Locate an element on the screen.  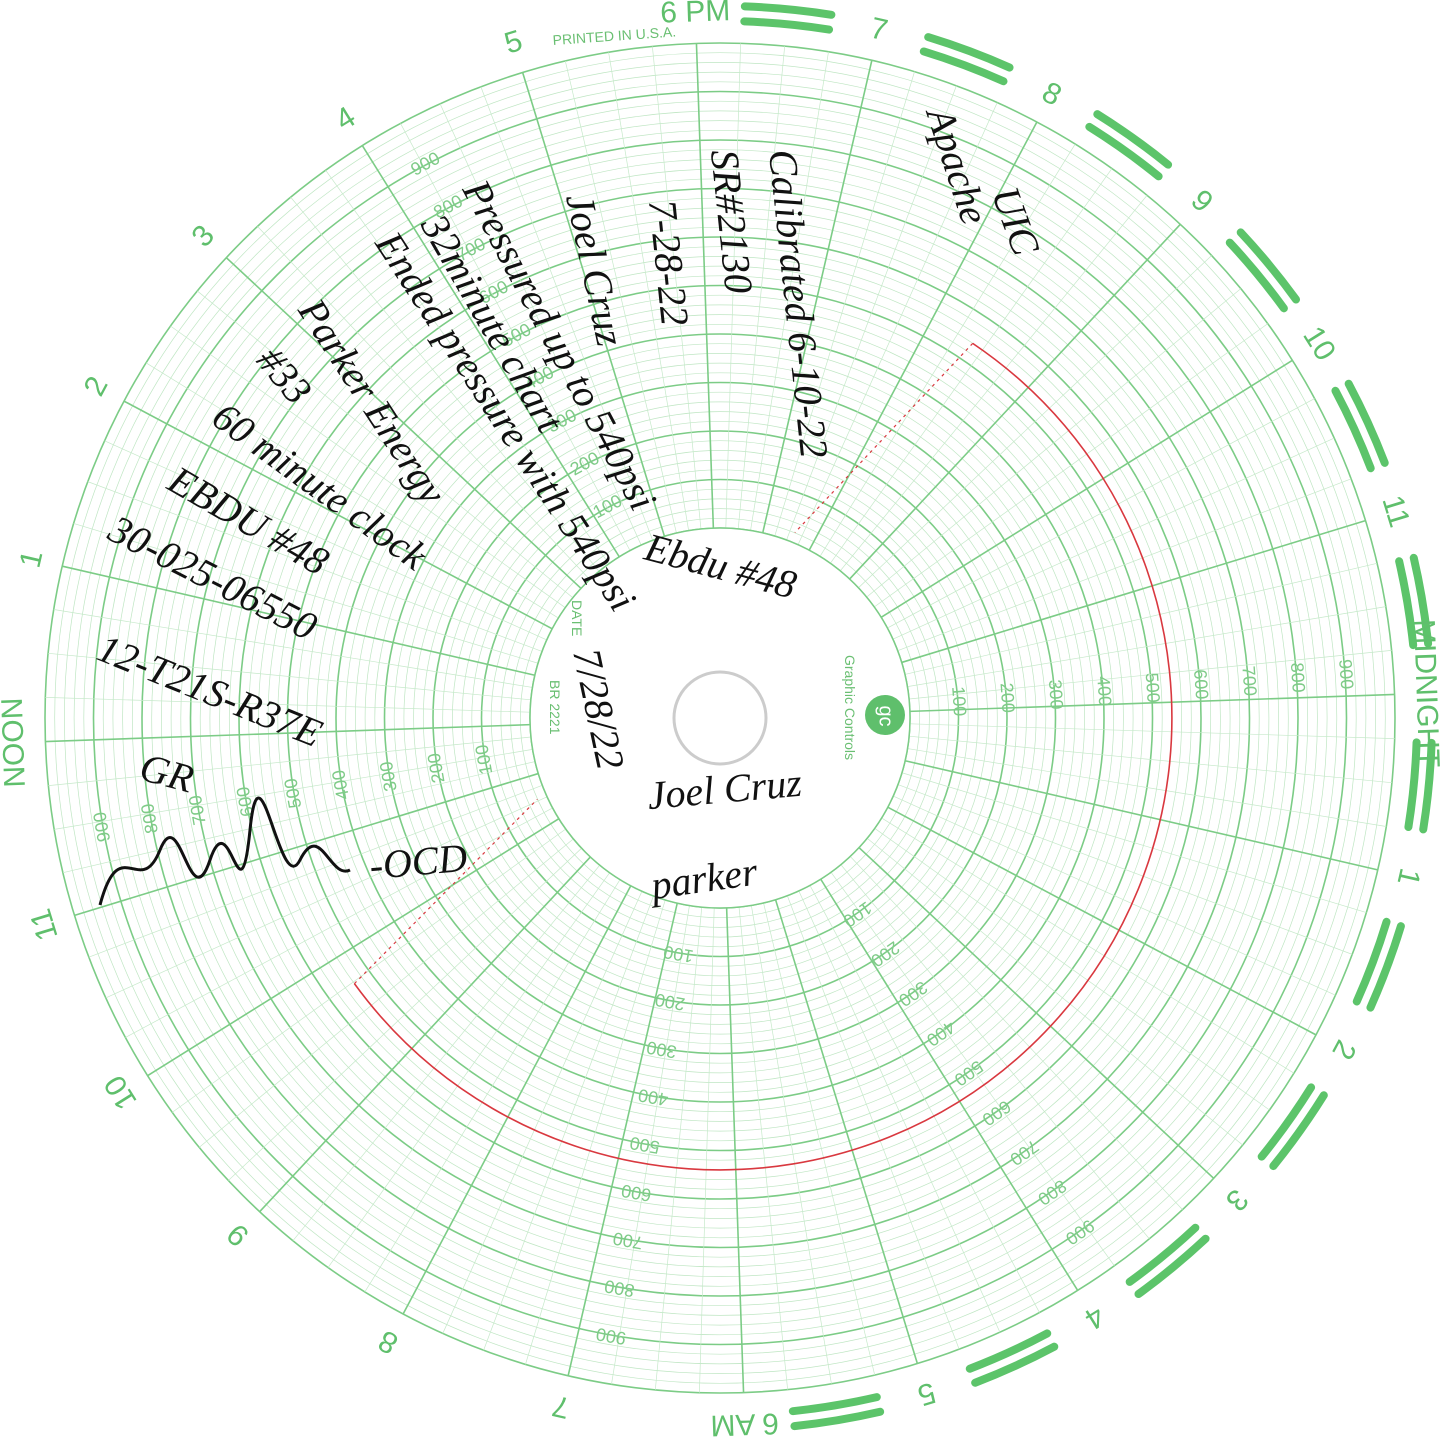
scale-label: 500 is located at coordinates (1153, 687).